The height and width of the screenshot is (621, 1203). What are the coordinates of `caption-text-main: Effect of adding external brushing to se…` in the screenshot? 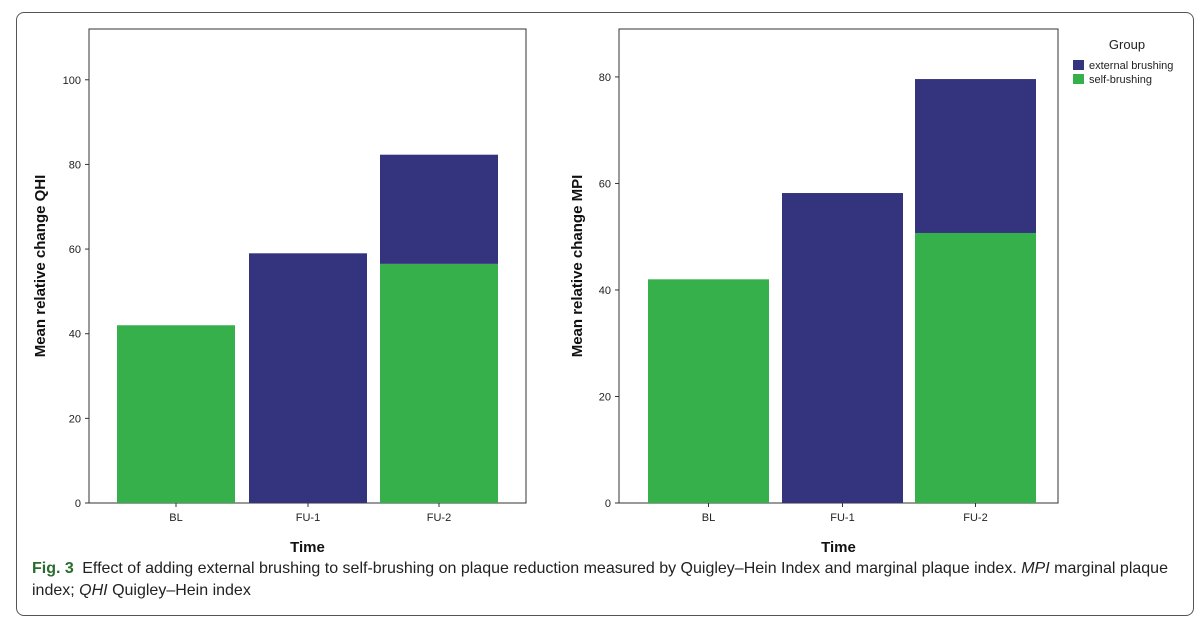 It's located at (549, 568).